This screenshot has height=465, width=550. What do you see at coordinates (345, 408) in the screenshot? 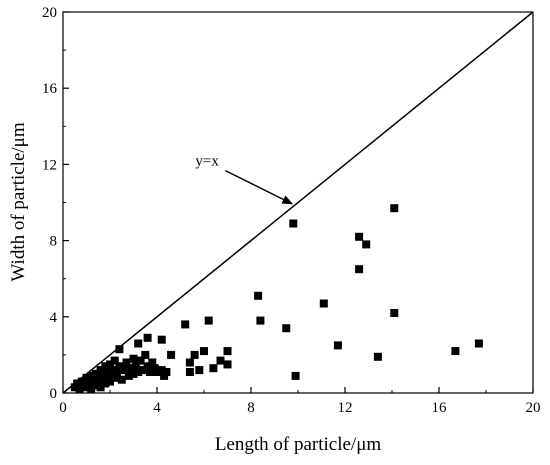
I see `x-tick-label: 12` at bounding box center [345, 408].